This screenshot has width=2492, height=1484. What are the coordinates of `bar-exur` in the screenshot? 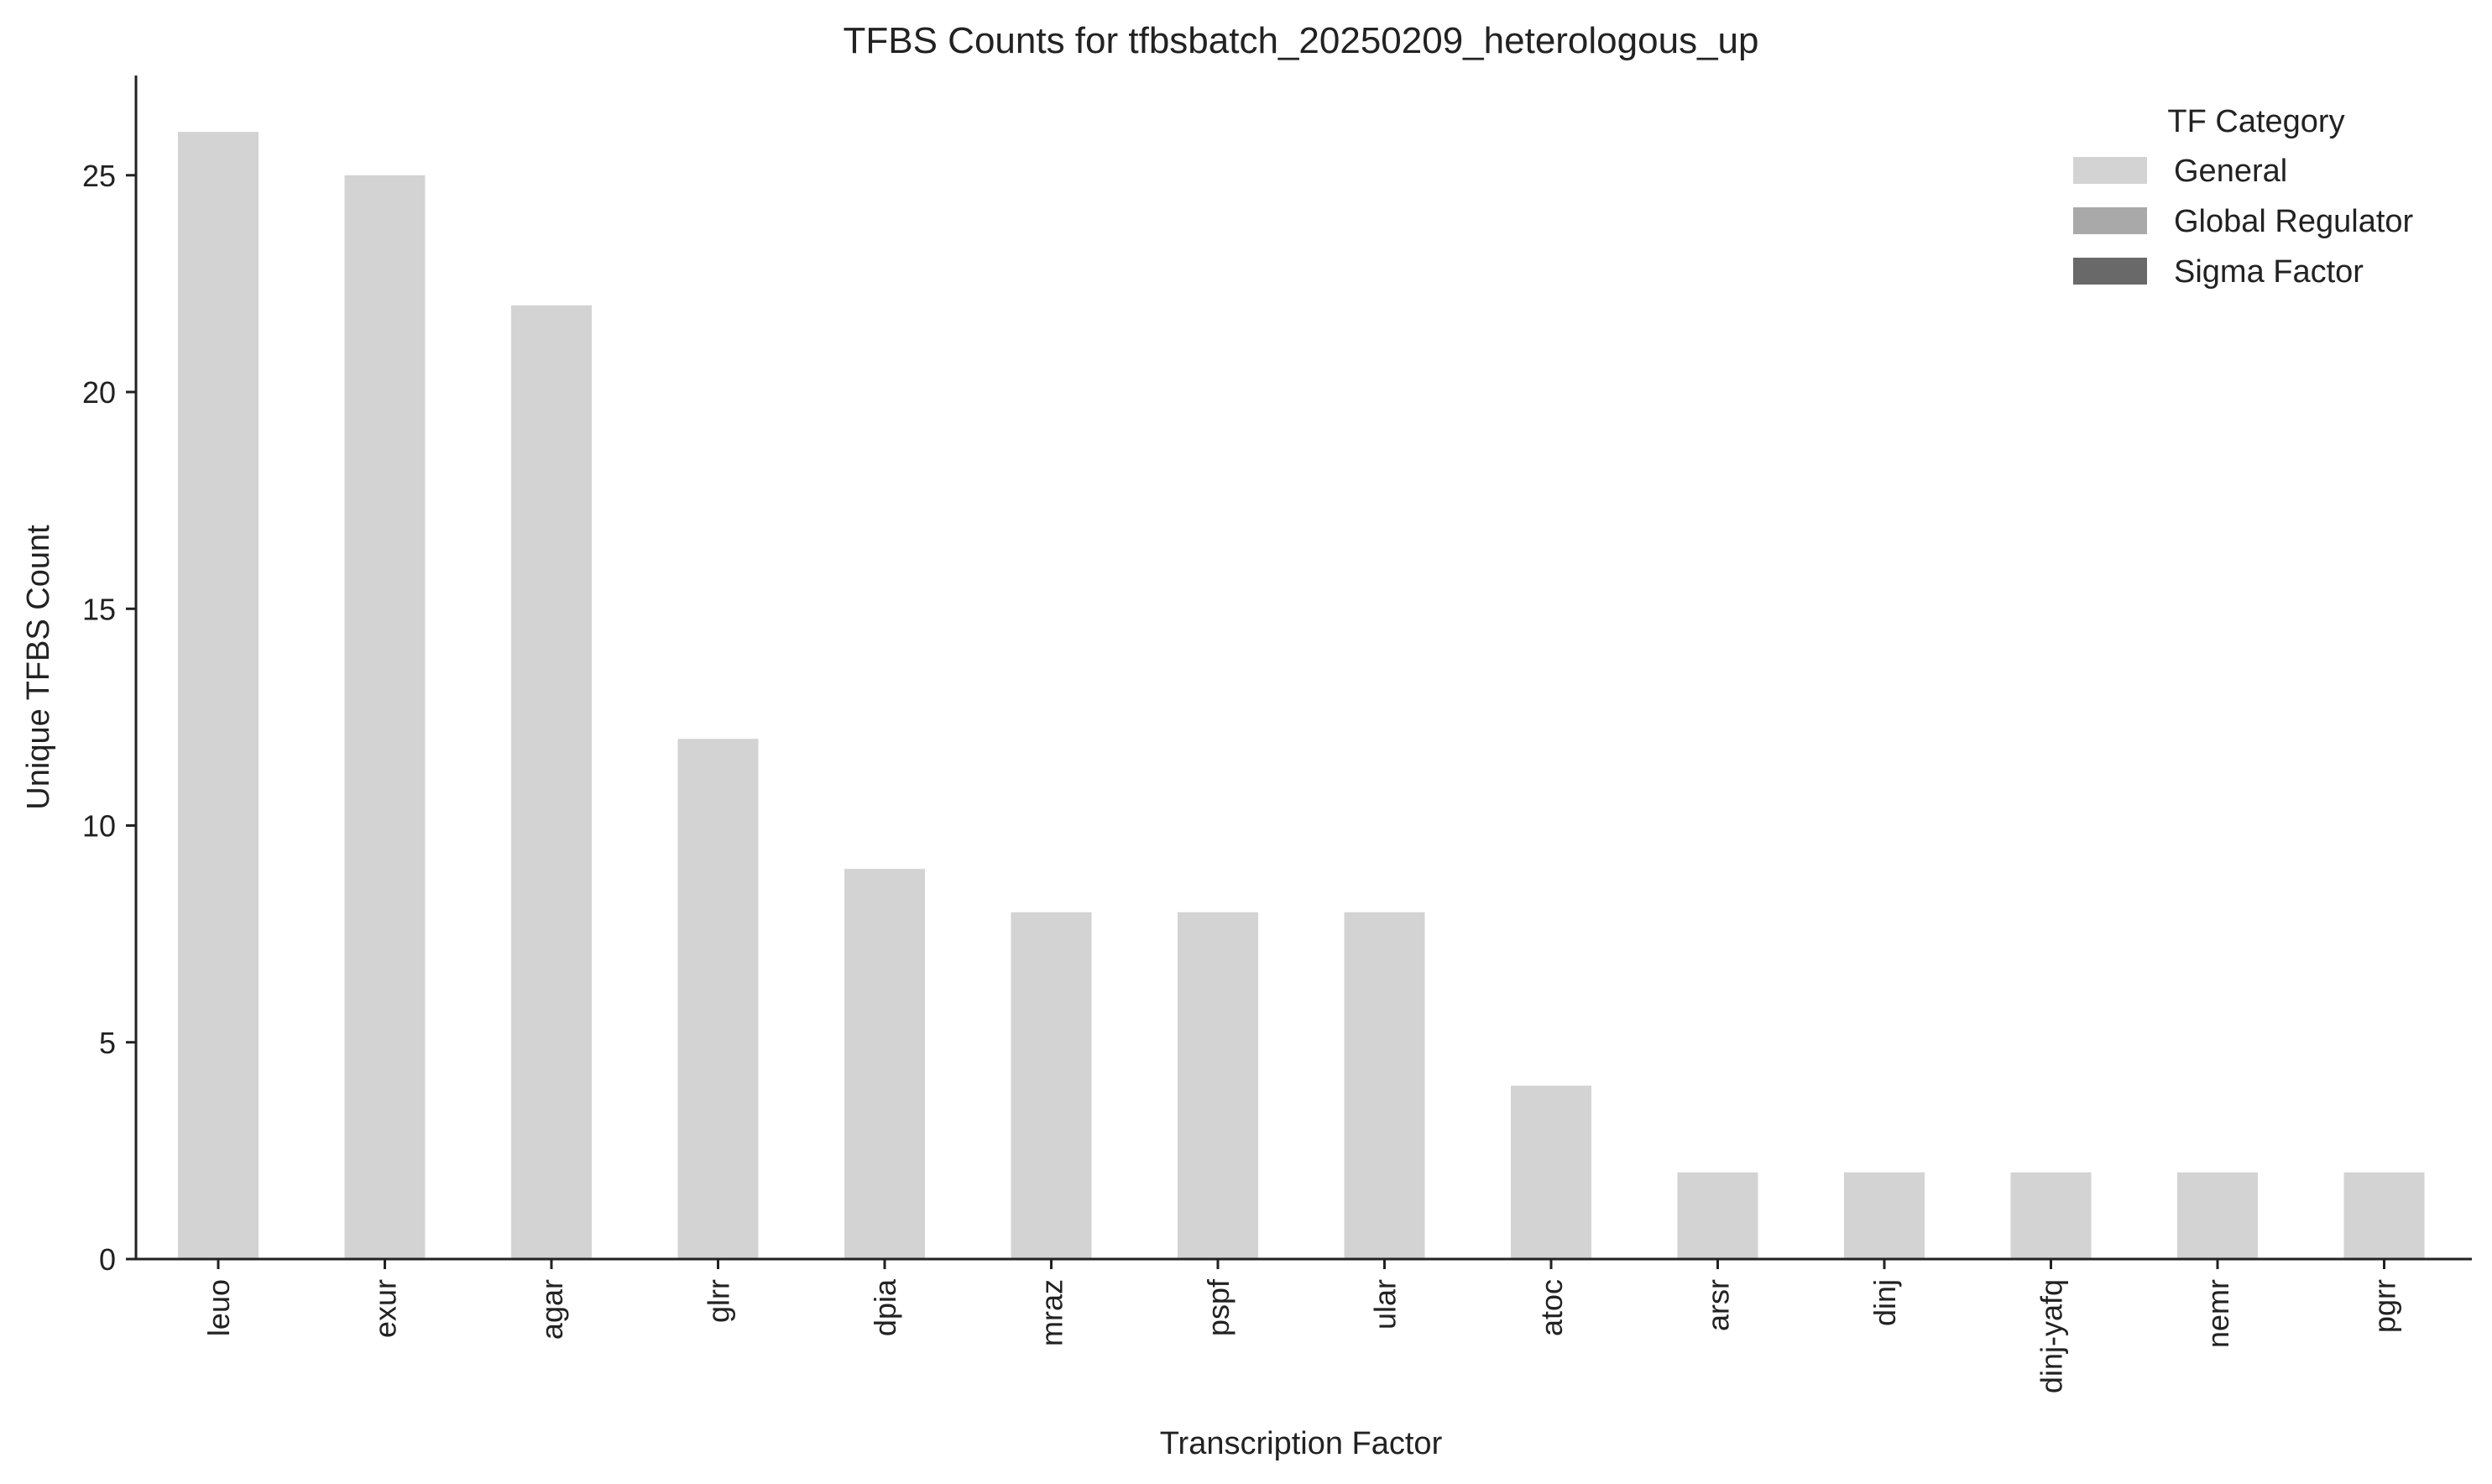 It's located at (385, 717).